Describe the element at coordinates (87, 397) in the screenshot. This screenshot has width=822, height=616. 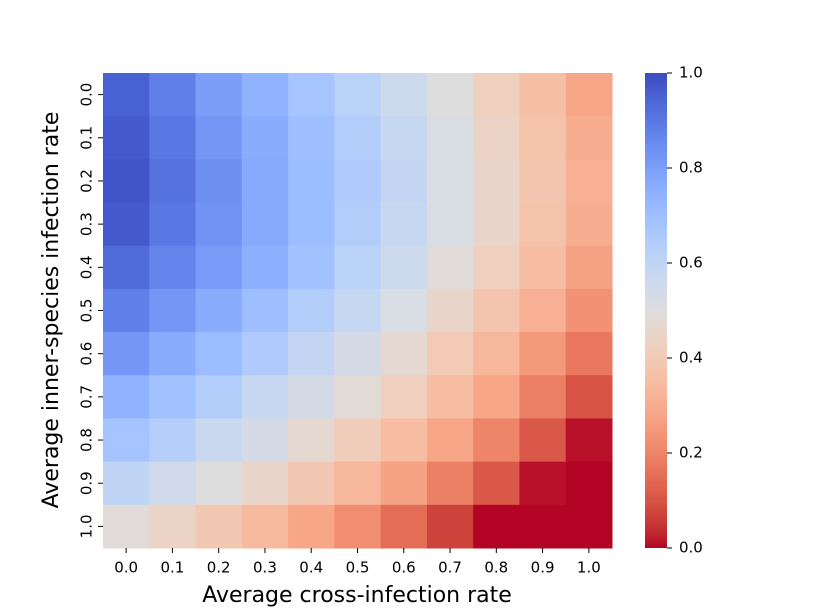
I see `y-tick-label: 0.7` at that location.